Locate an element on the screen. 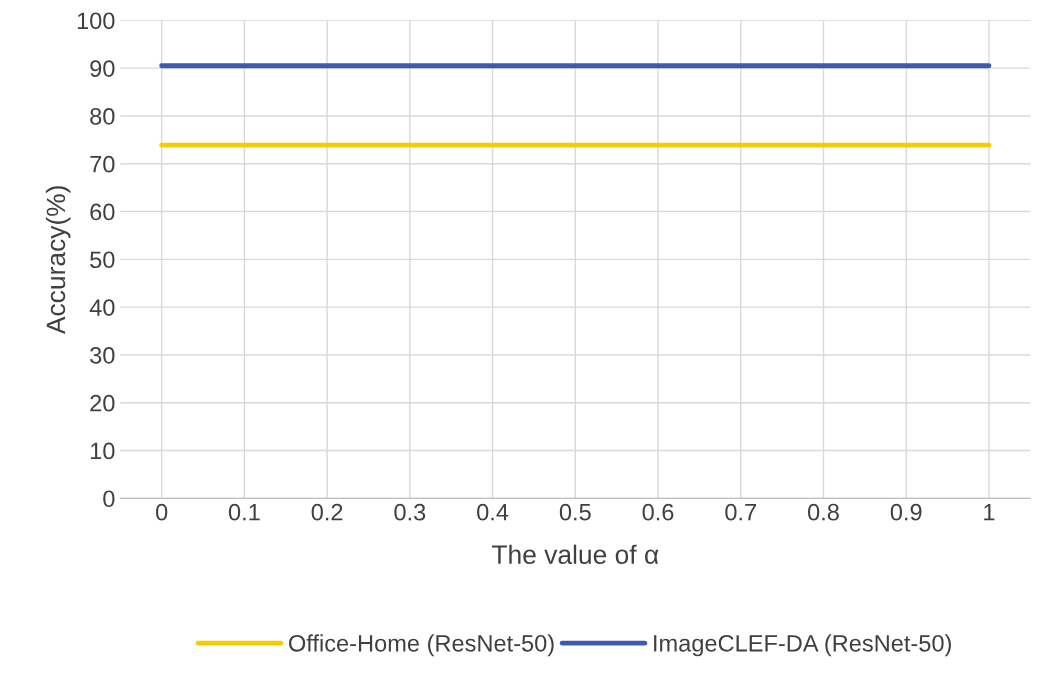  x-tick-label: 0.4 is located at coordinates (493, 512).